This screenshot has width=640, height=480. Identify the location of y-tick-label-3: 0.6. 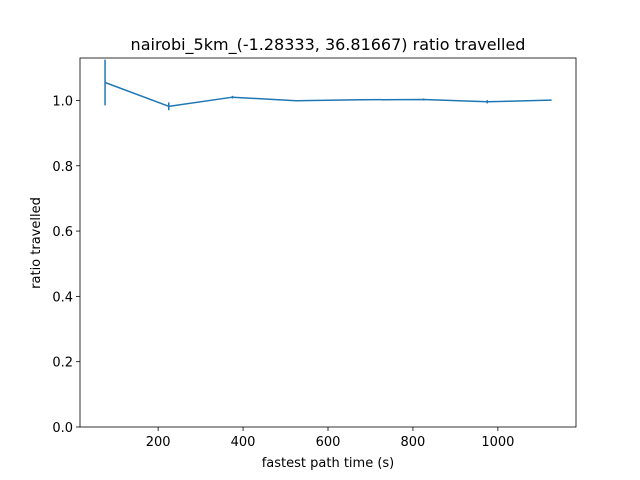
(62, 232).